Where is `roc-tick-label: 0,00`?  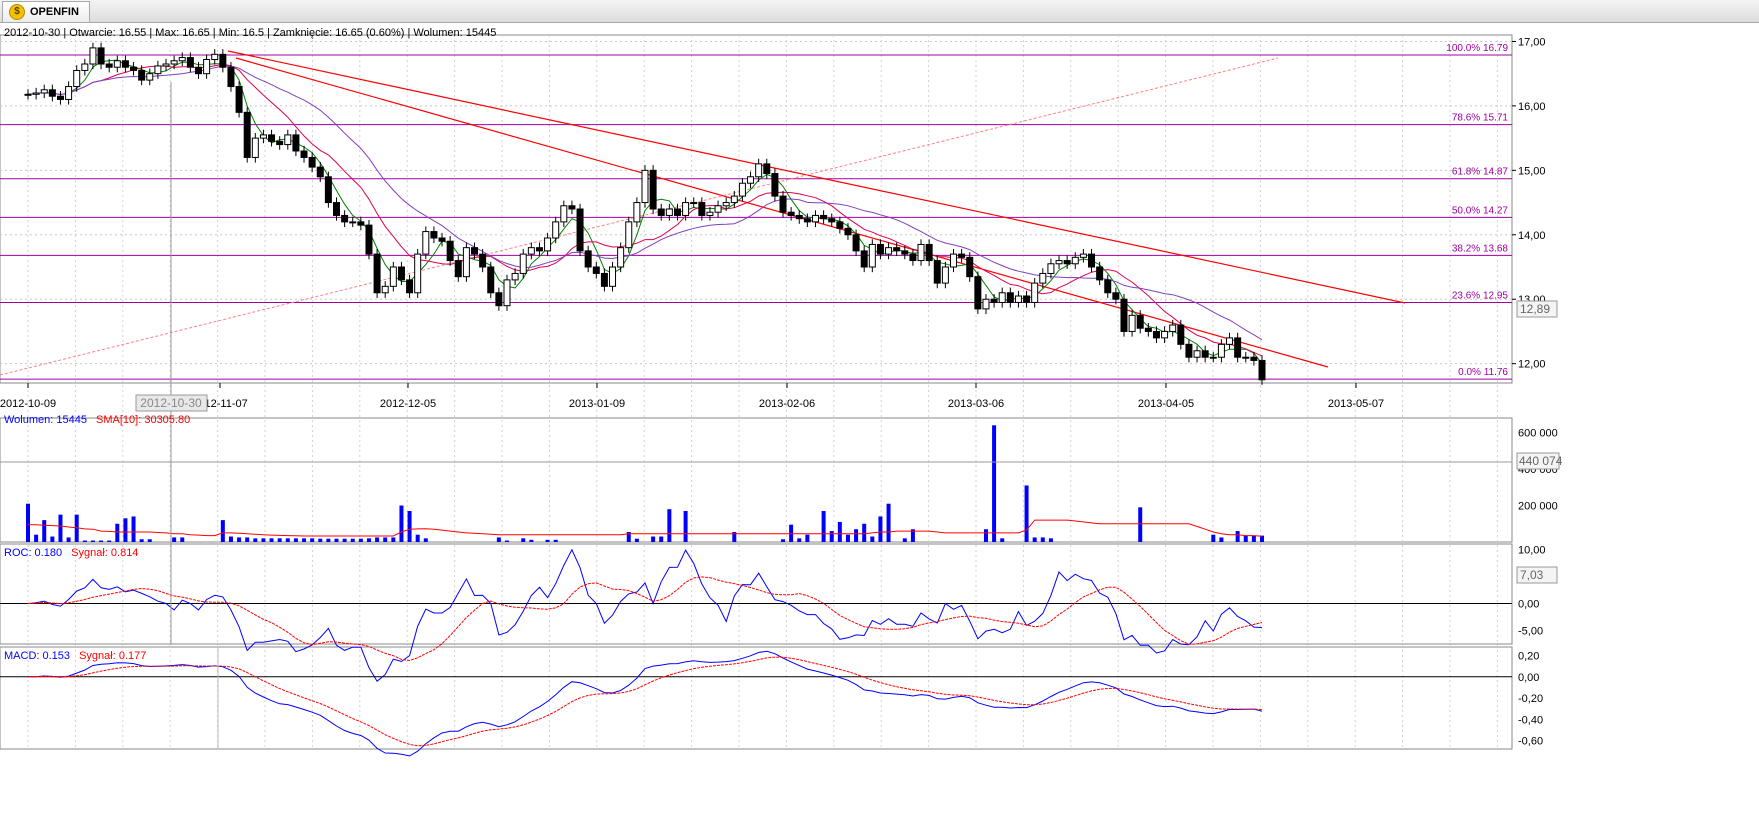
roc-tick-label: 0,00 is located at coordinates (1528, 604).